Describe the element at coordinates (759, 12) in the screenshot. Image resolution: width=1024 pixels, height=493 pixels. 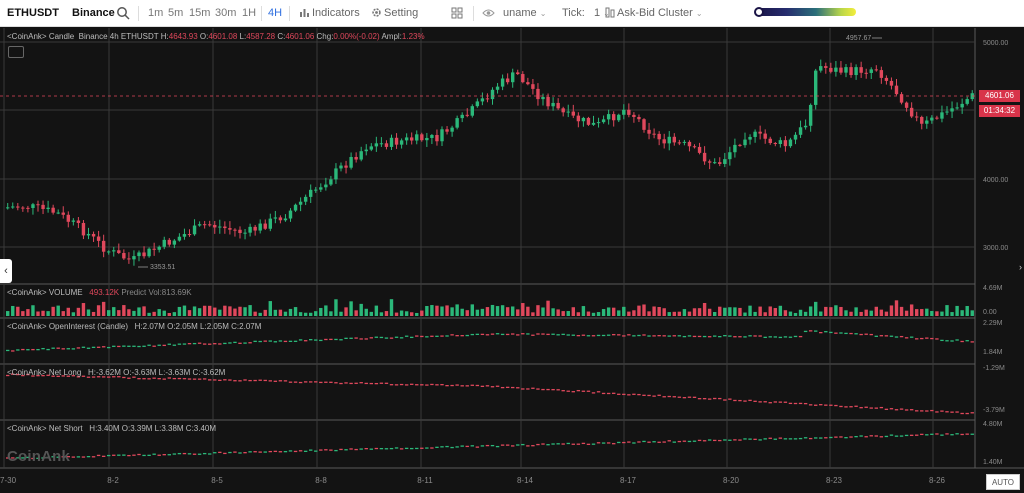
I see `slider-handle` at that location.